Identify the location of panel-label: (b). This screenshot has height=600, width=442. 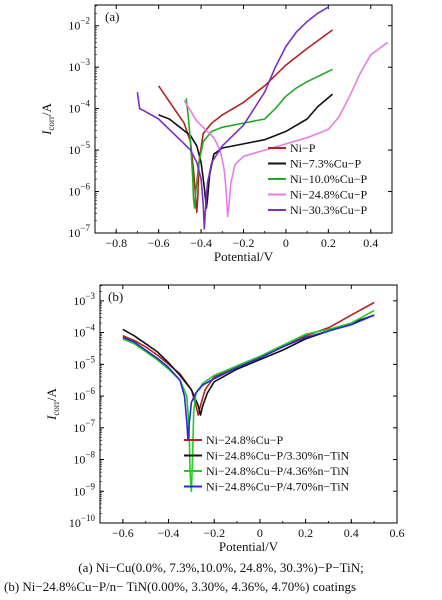
(115, 296).